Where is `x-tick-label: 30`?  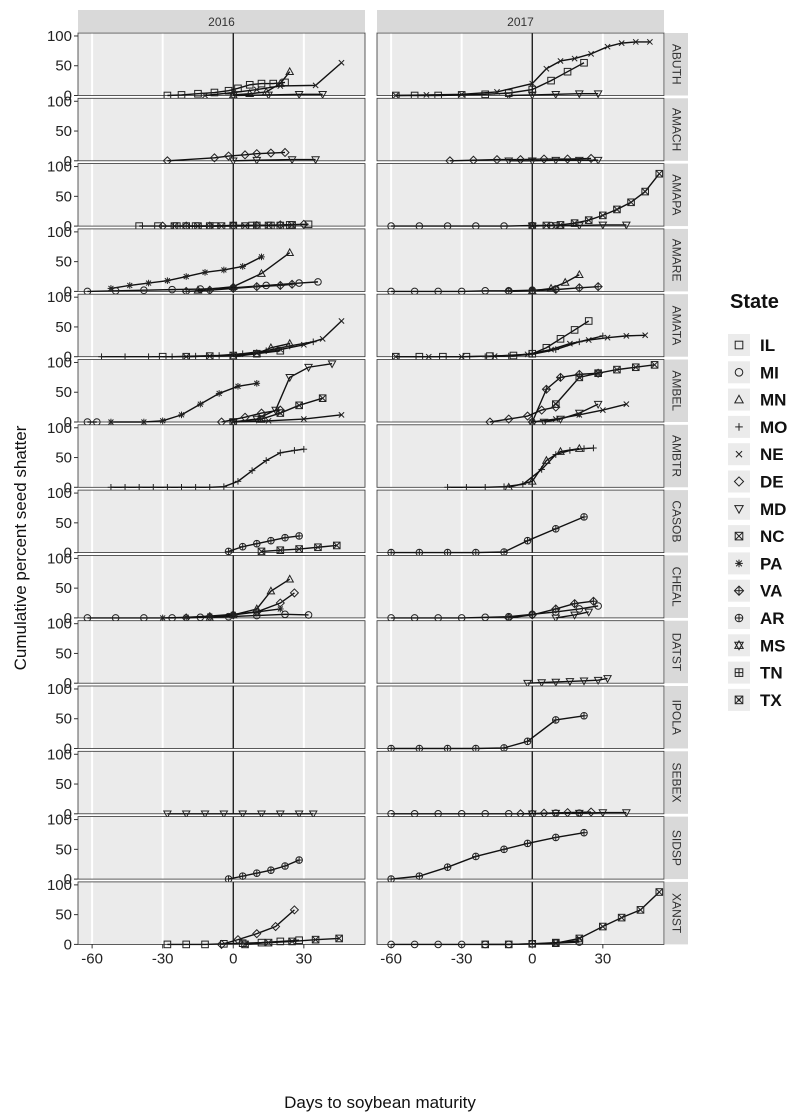
x-tick-label: 30 is located at coordinates (303, 958).